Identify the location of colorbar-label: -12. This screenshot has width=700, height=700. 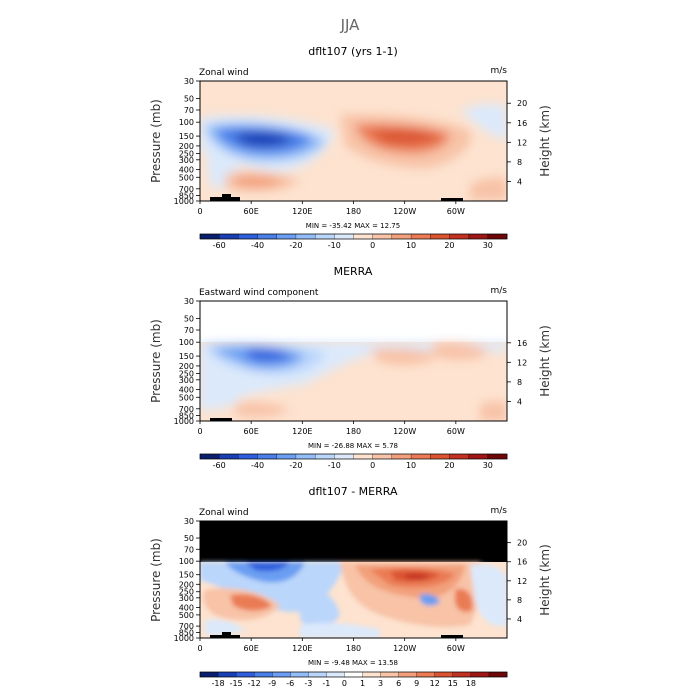
(254, 683).